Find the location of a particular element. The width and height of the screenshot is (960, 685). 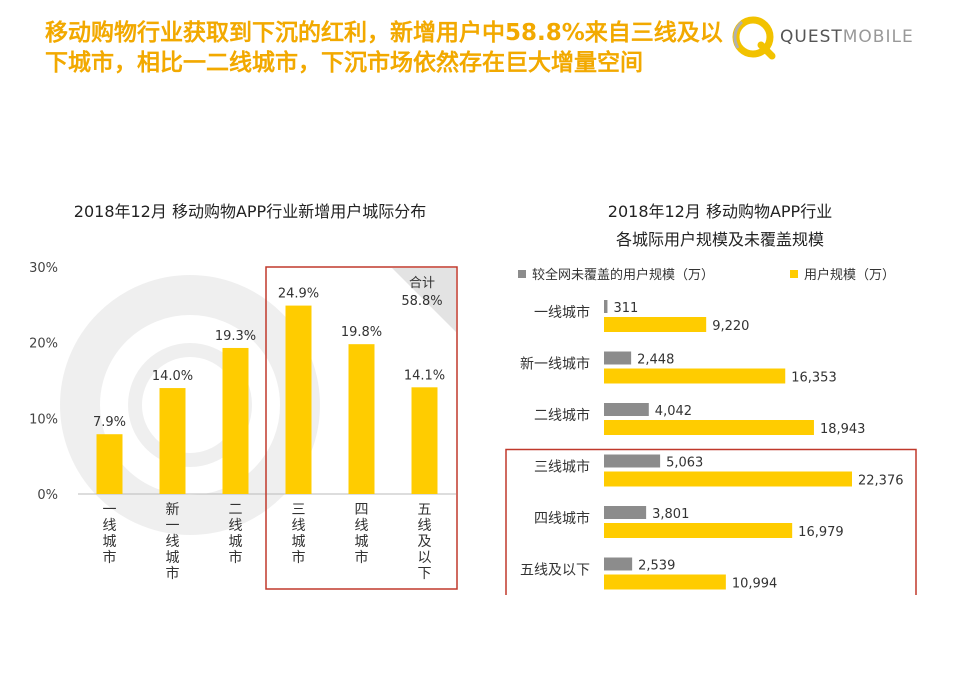

data-label: 7.9% is located at coordinates (109, 422).